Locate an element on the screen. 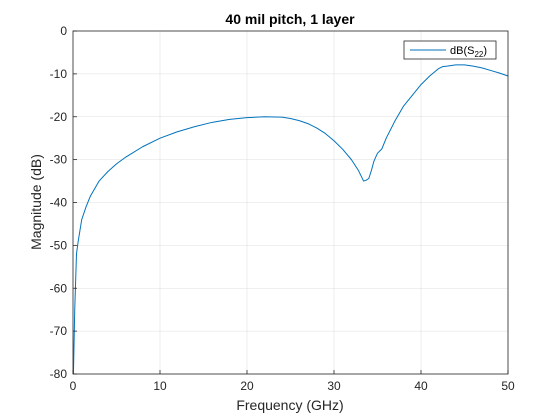 The height and width of the screenshot is (420, 560). legend-prefix: dB(S is located at coordinates (462, 51).